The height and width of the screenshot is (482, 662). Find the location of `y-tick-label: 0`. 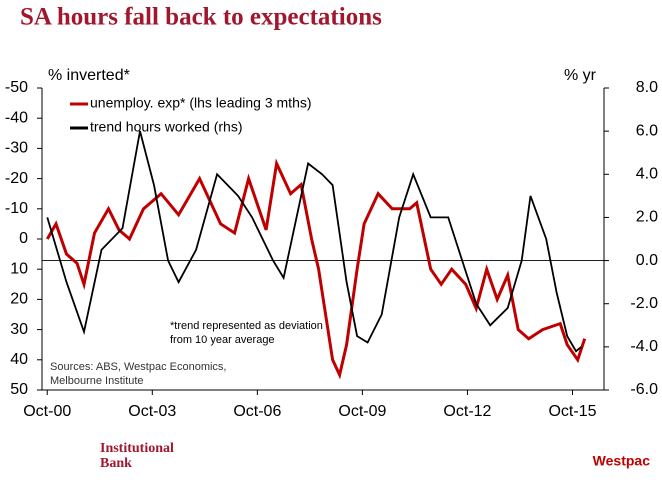

y-tick-label: 0 is located at coordinates (23, 238).